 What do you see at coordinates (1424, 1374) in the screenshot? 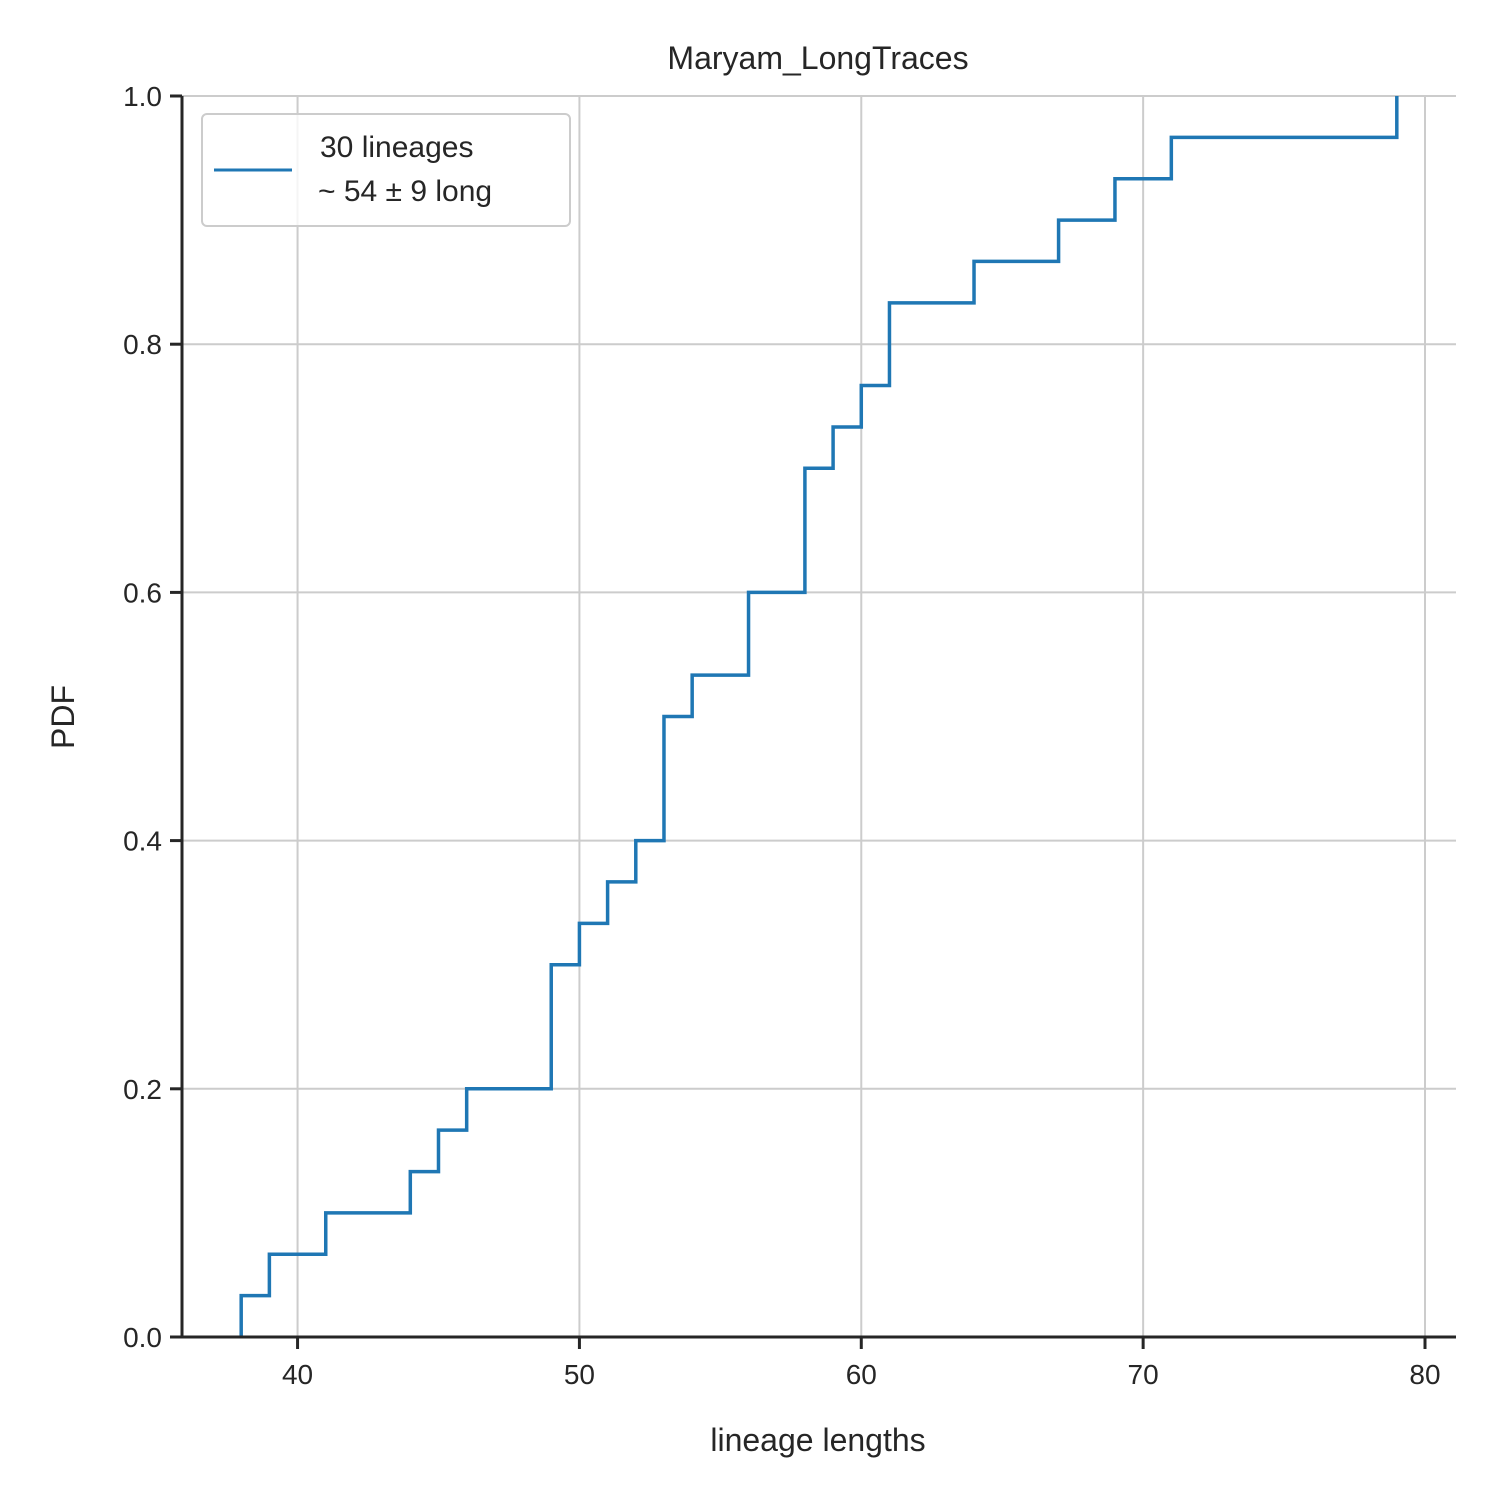
I see `x-tick-label: 80` at bounding box center [1424, 1374].